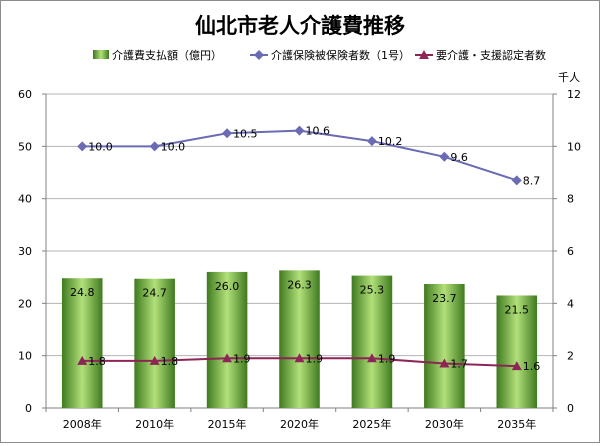 The width and height of the screenshot is (600, 446). Describe the element at coordinates (444, 424) in the screenshot. I see `x-axis-tick-label: 2030年` at that location.